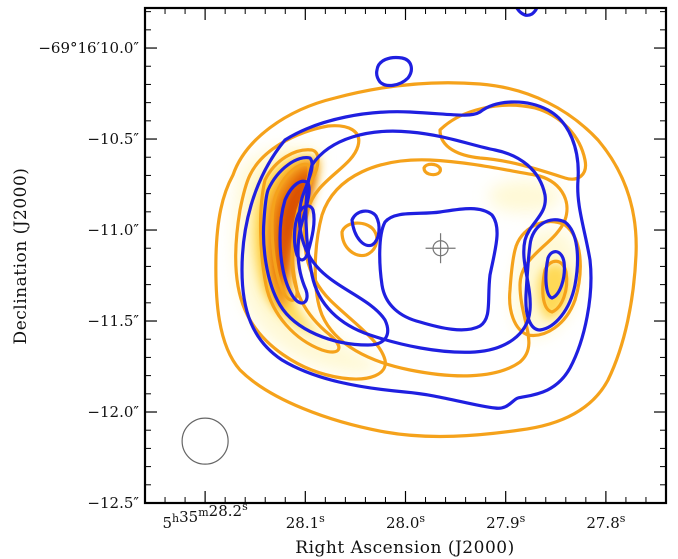 The width and height of the screenshot is (678, 559). What do you see at coordinates (432, 169) in the screenshot?
I see `contour-a-tiny-blob` at bounding box center [432, 169].